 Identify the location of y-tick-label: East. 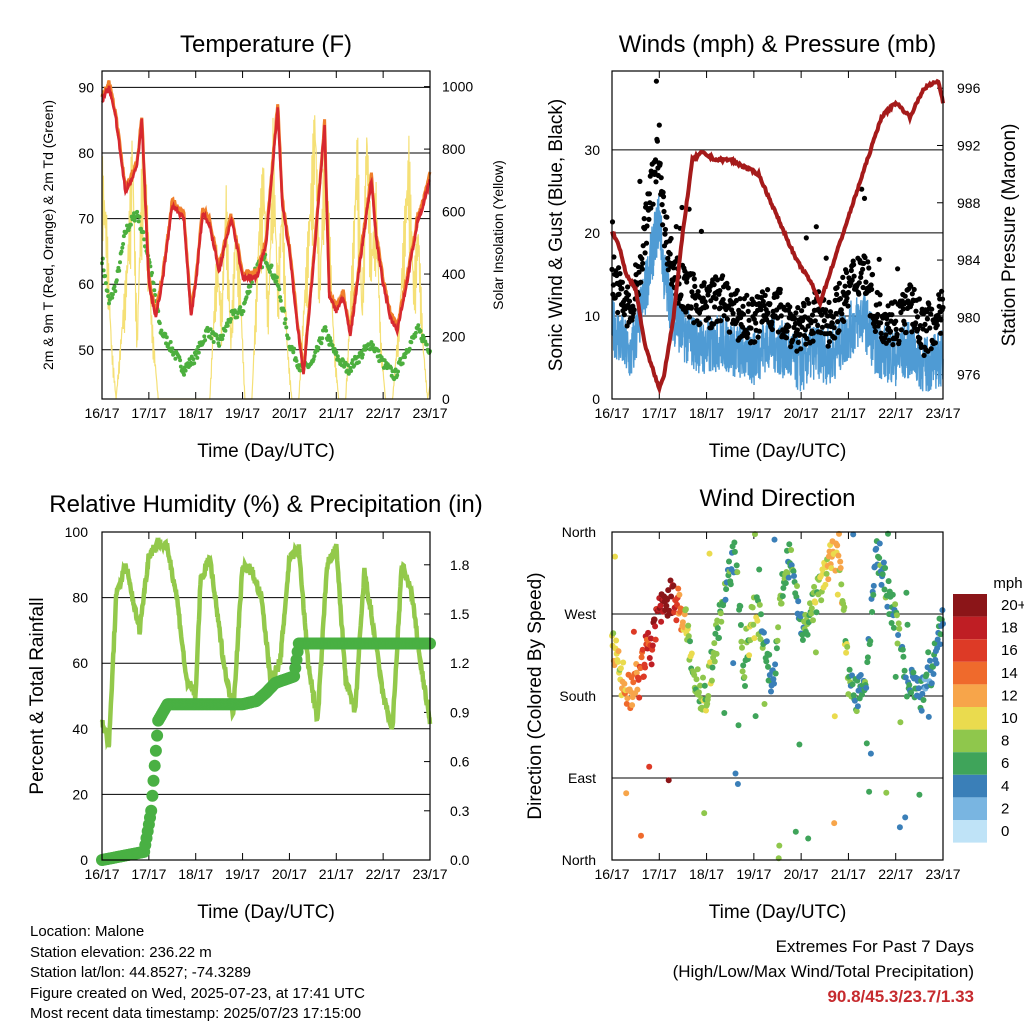
(582, 778).